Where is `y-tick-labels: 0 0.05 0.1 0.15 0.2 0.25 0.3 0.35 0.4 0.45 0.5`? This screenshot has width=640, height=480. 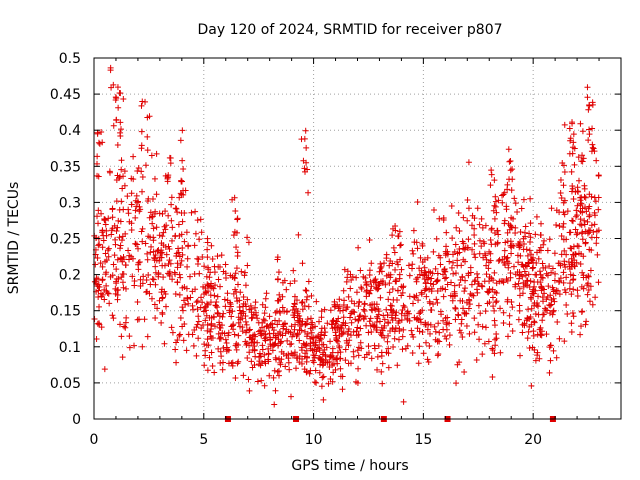
y-tick-labels: 0 0.05 0.1 0.15 0.2 0.25 0.3 0.35 0.4 0.45 0.5 is located at coordinates (65, 239).